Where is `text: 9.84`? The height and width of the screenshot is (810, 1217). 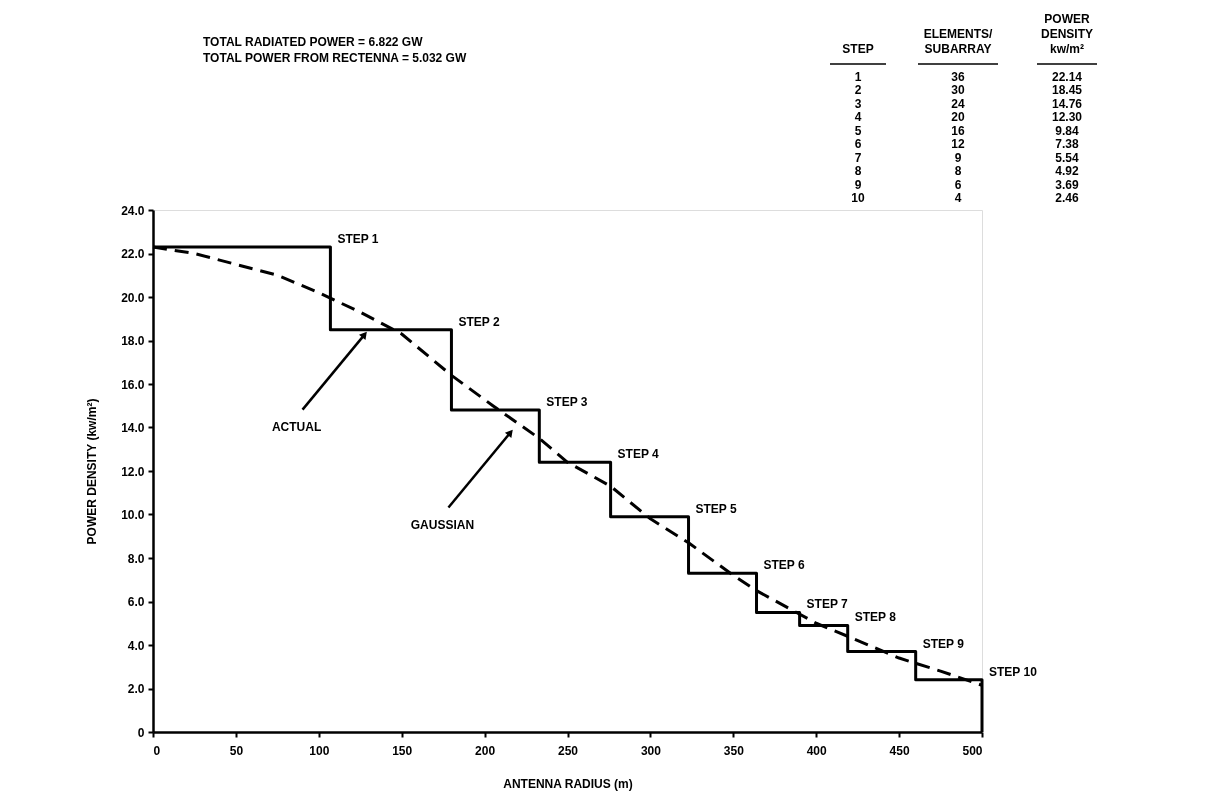
text: 9.84 is located at coordinates (1067, 130).